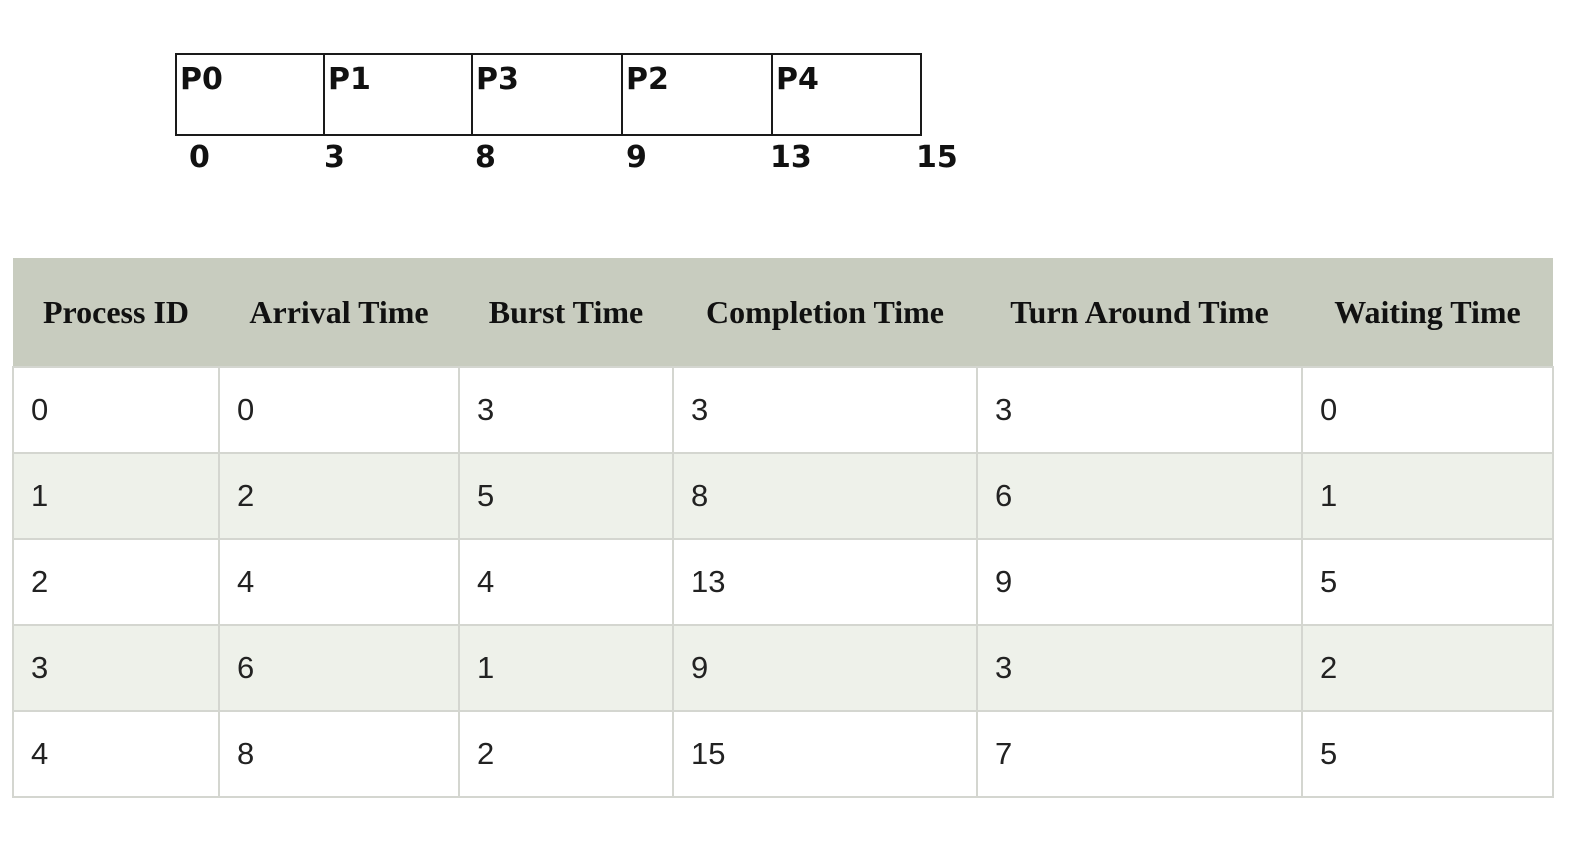 The width and height of the screenshot is (1590, 848). I want to click on table-row: 0 0 3 3 3 0, so click(783, 410).